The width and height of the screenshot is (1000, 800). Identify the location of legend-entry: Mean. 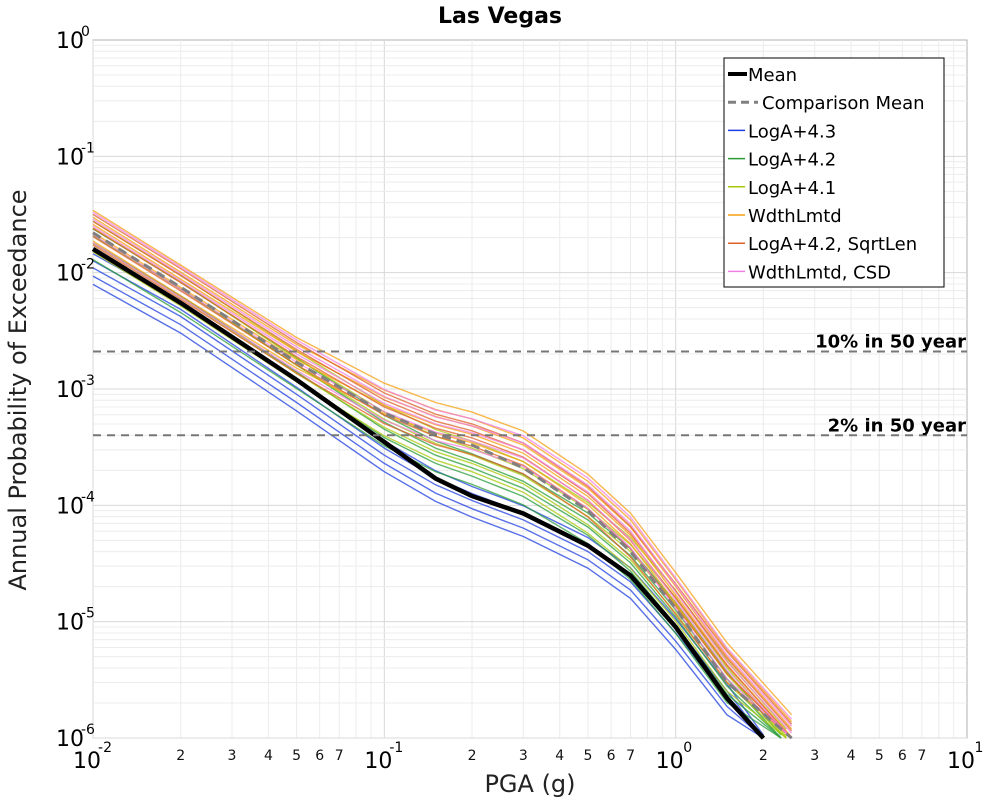
(772, 75).